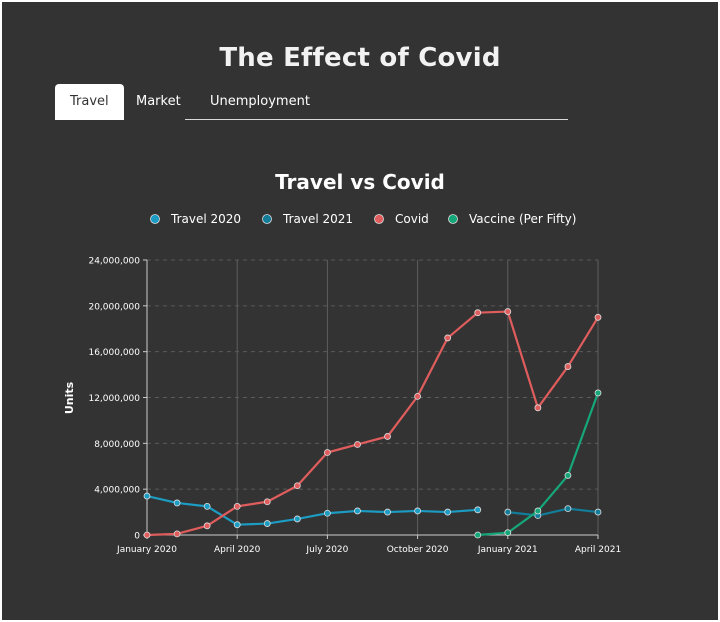 The image size is (720, 622). I want to click on legend-item: Travel 2020, so click(195, 219).